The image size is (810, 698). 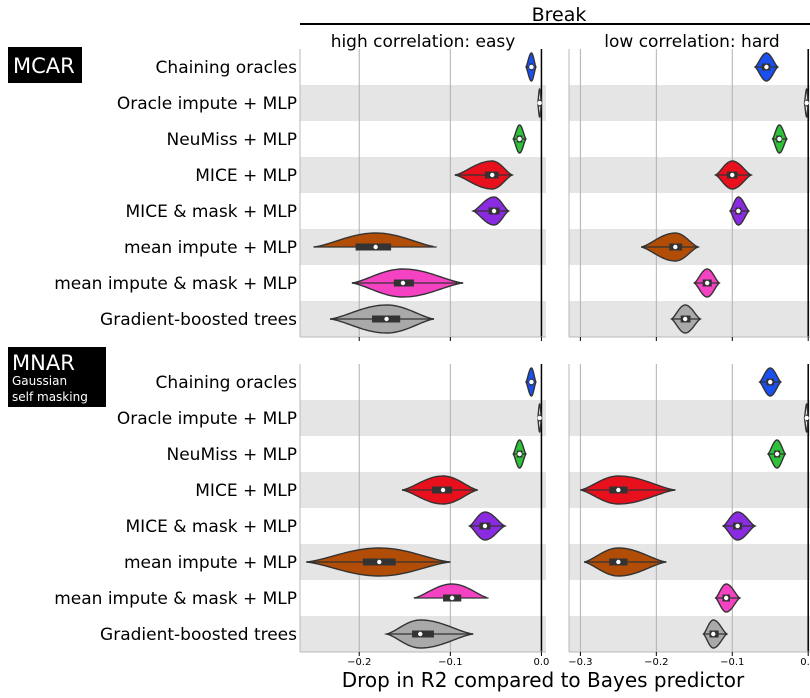 What do you see at coordinates (543, 680) in the screenshot?
I see `x-axis-label: Drop in R2 compared to Bayes predictor` at bounding box center [543, 680].